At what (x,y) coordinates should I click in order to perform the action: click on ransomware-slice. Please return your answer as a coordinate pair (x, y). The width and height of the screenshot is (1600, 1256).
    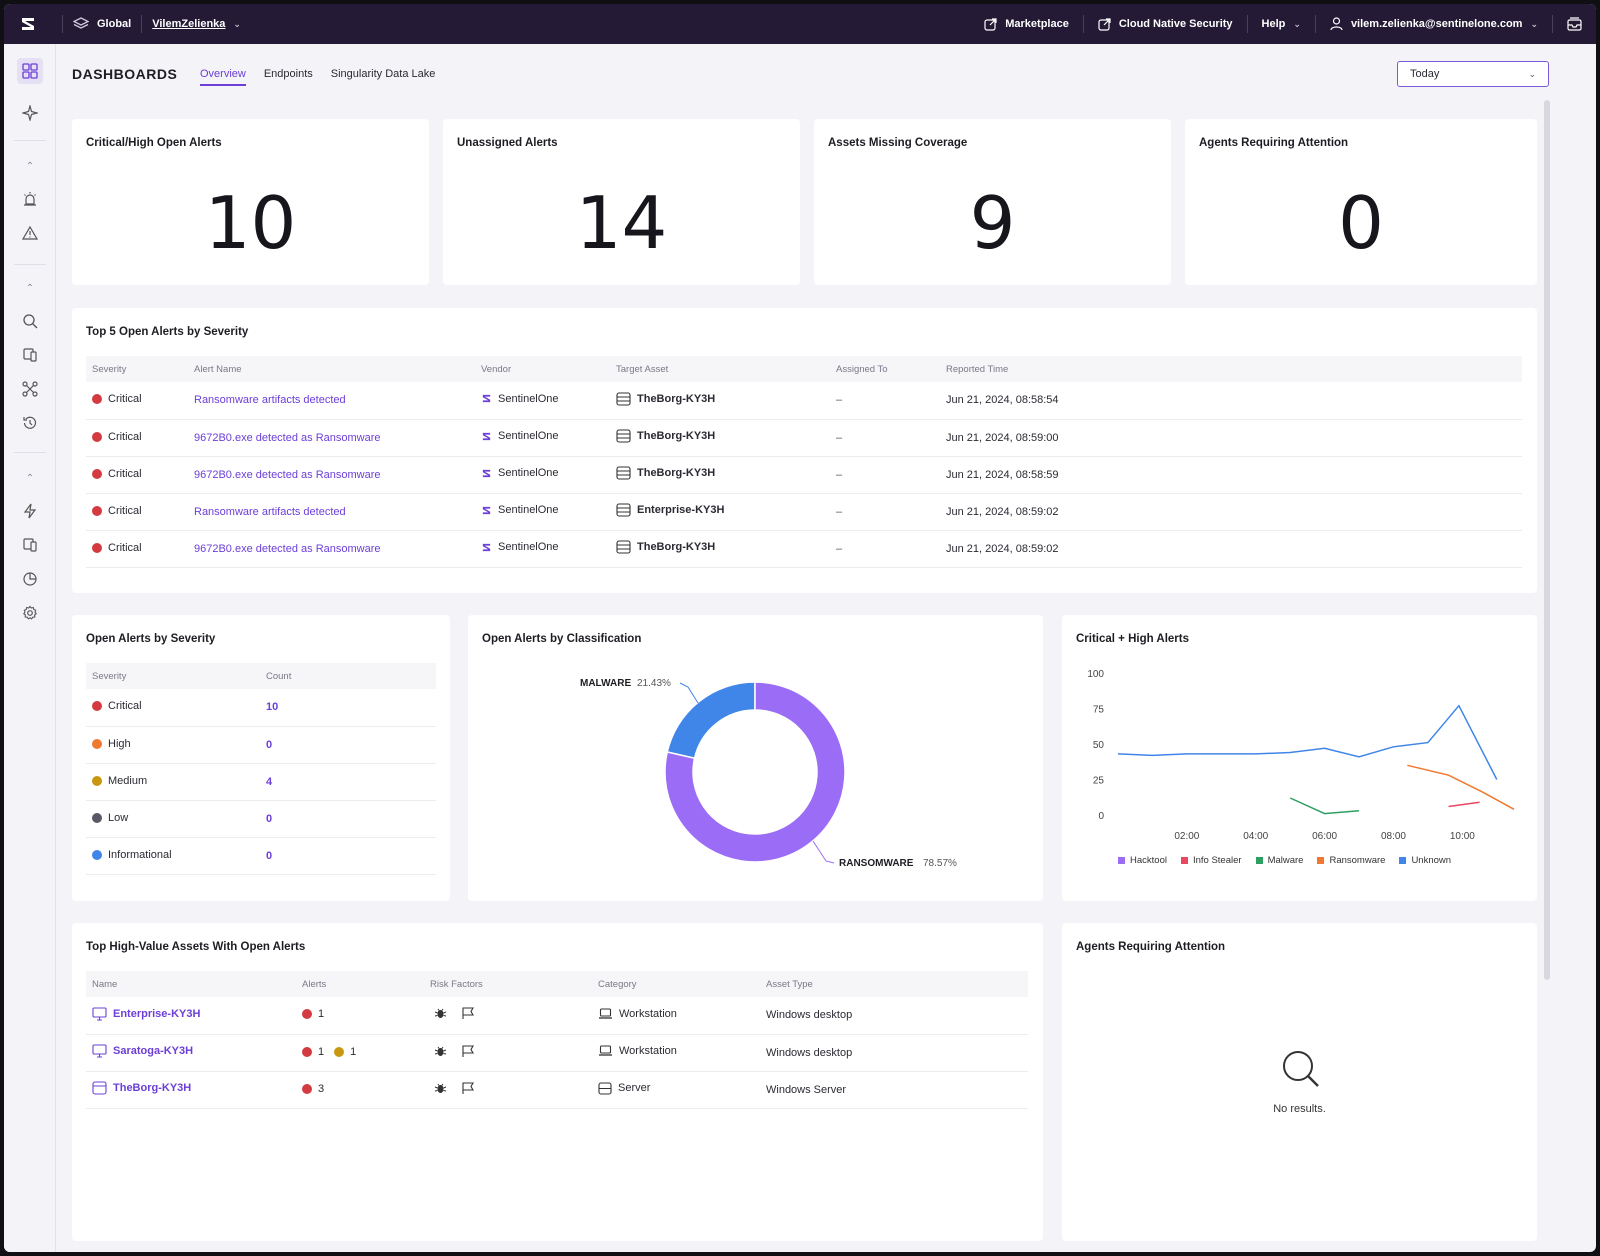
    Looking at the image, I should click on (755, 772).